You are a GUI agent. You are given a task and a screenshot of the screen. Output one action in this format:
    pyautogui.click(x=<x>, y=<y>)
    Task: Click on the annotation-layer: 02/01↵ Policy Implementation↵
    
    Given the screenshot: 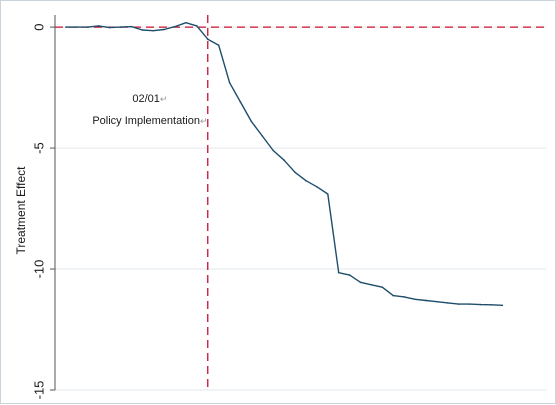 What is the action you would take?
    pyautogui.click(x=149, y=110)
    